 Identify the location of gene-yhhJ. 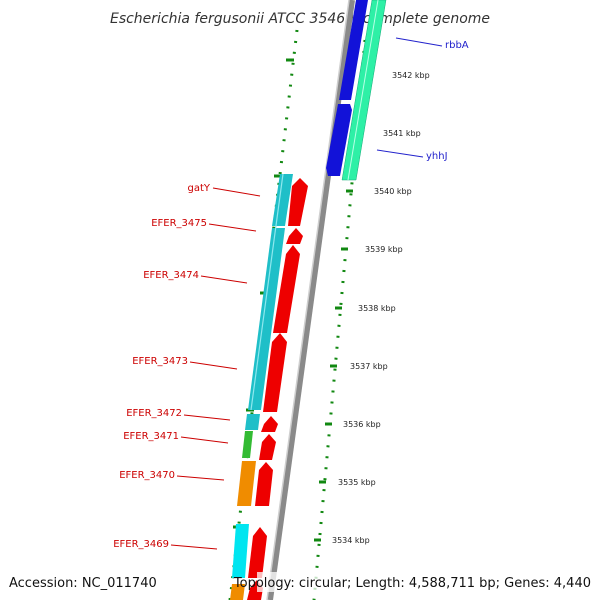
(364, 90).